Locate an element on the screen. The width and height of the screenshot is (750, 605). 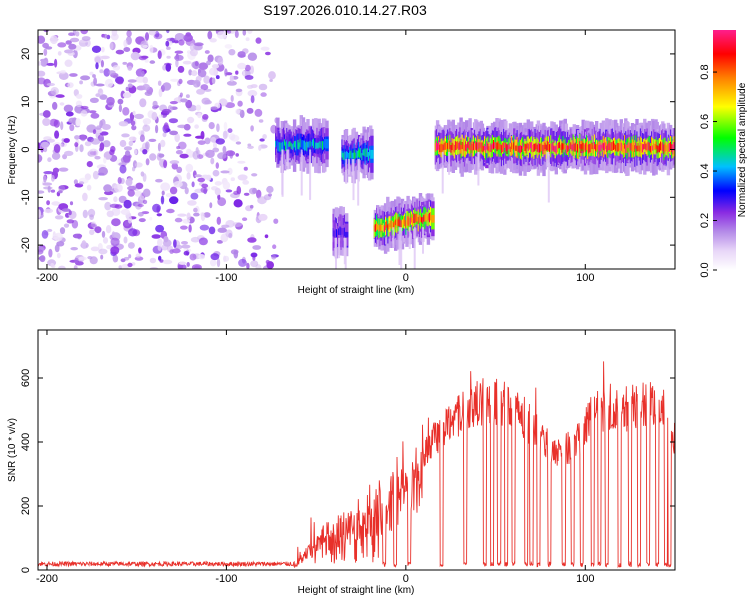
spectrogram-feature-noise is located at coordinates (158, 149).